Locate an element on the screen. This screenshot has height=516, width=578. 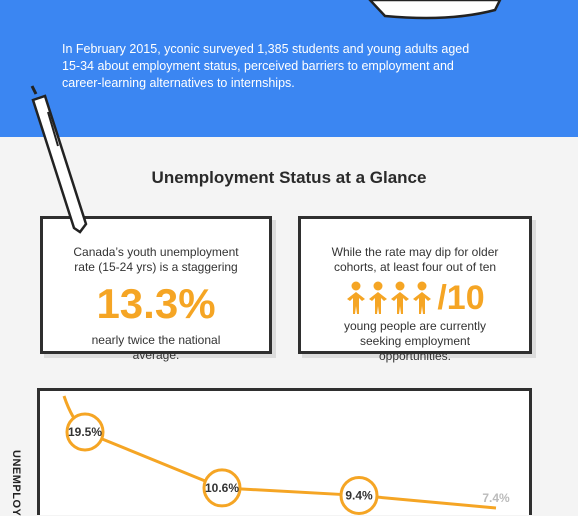
value-label: 9.4% is located at coordinates (359, 495).